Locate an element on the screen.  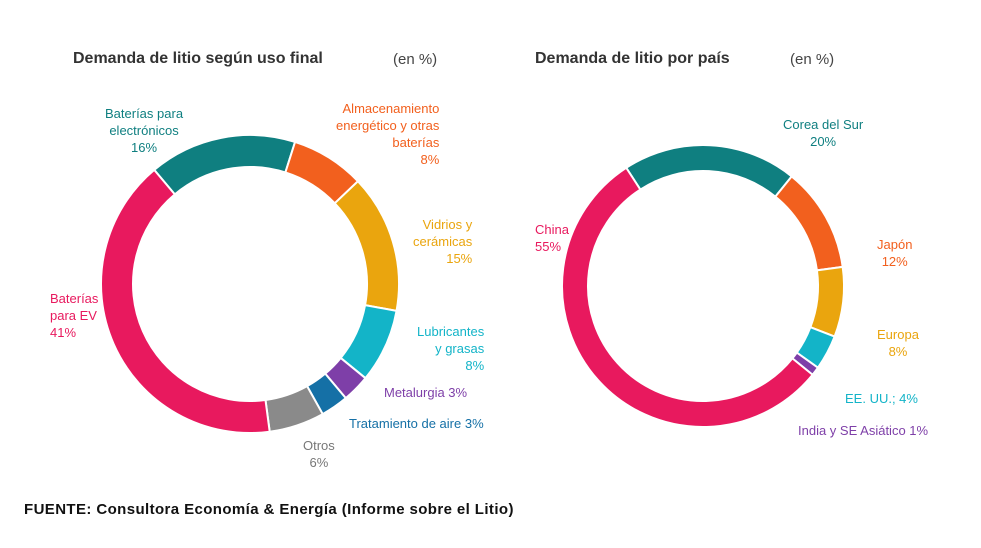
label-text: Corea del Sur is located at coordinates (823, 124).